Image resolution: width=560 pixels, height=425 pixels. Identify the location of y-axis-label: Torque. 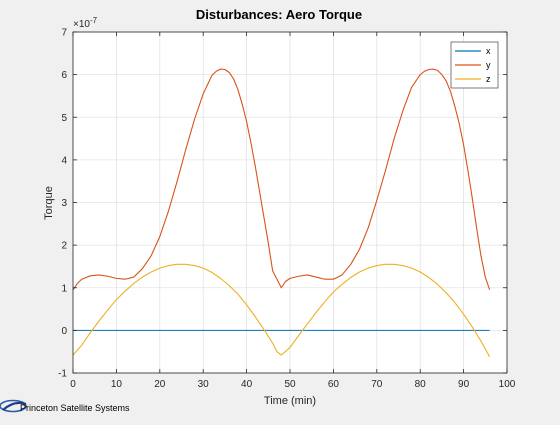
(49, 203).